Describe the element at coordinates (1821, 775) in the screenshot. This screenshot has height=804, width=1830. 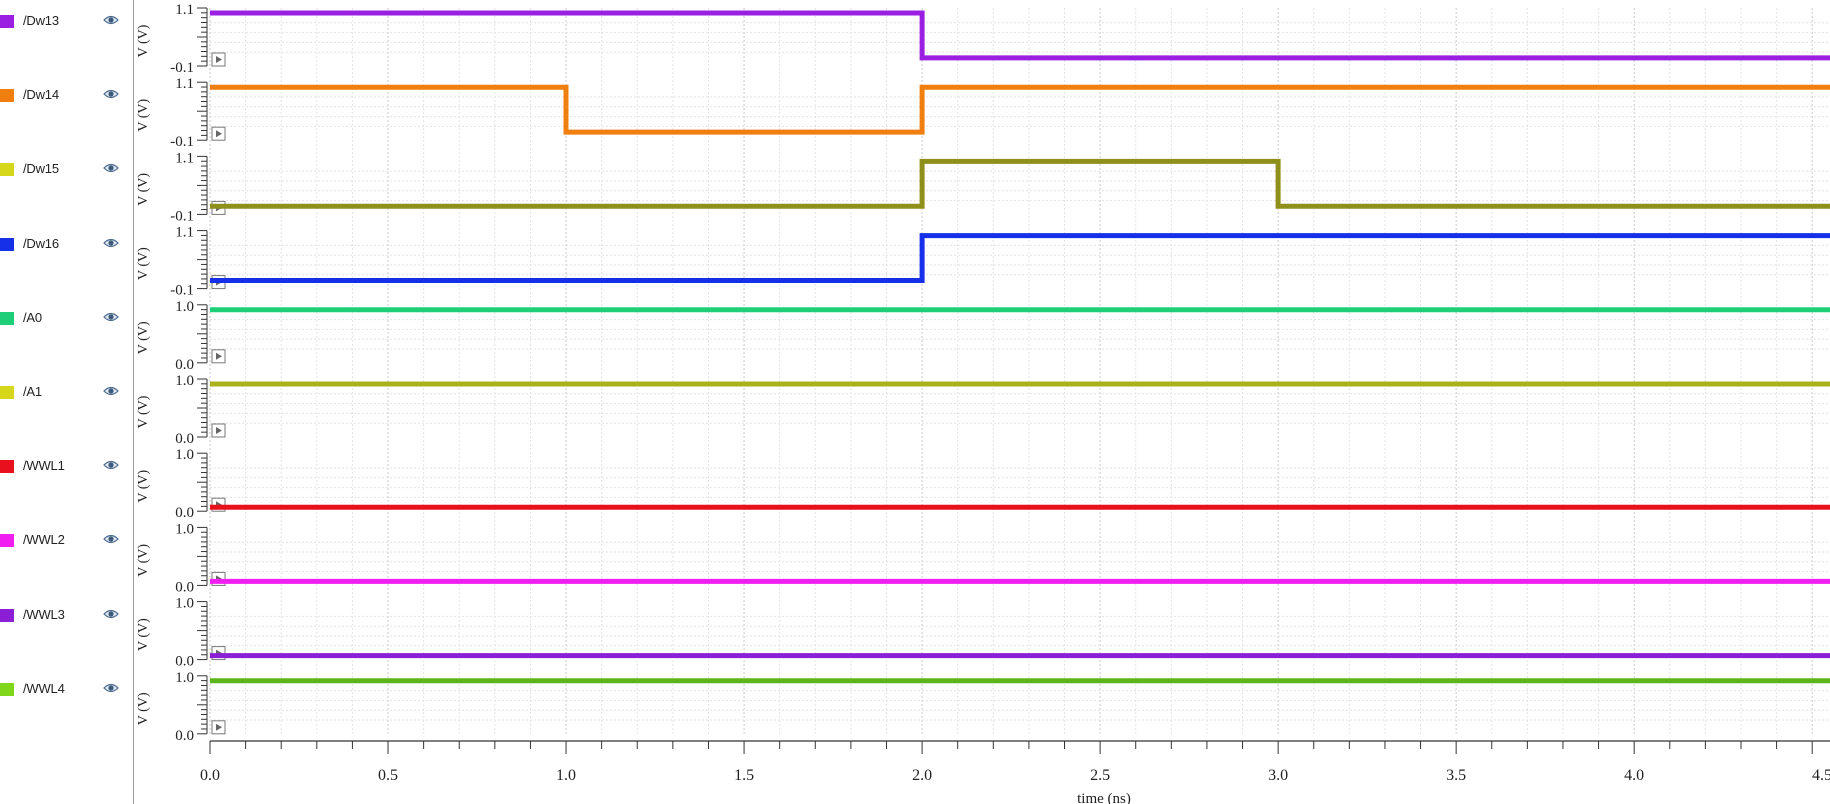
I see `x-tick-label: 4.5` at that location.